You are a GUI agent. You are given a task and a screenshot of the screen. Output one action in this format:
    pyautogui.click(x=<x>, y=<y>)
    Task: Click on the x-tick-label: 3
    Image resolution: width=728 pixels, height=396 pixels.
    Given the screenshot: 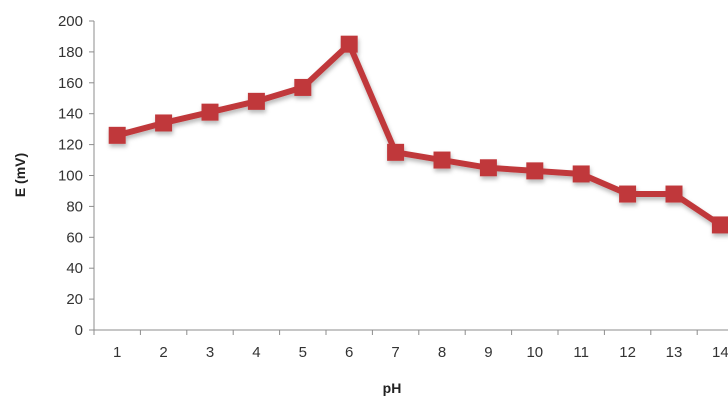 What is the action you would take?
    pyautogui.click(x=210, y=352)
    